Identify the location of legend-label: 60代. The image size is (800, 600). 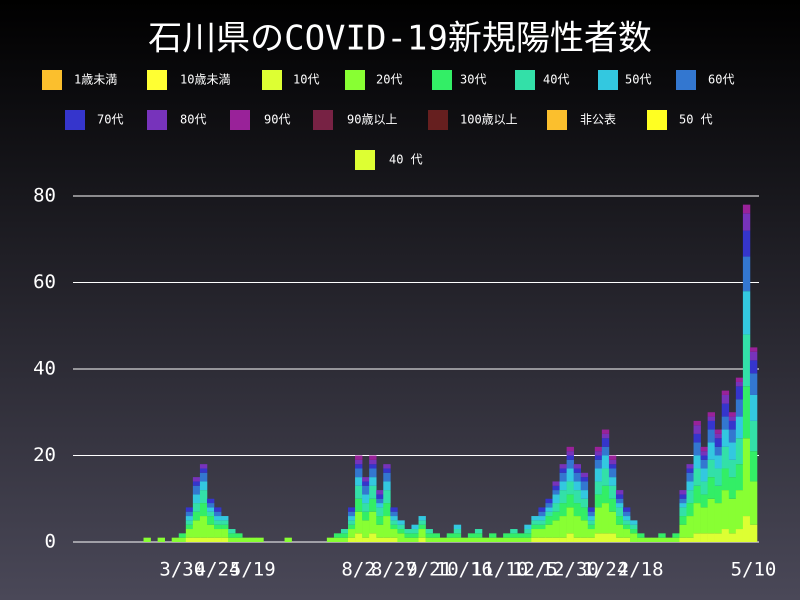
(721, 80).